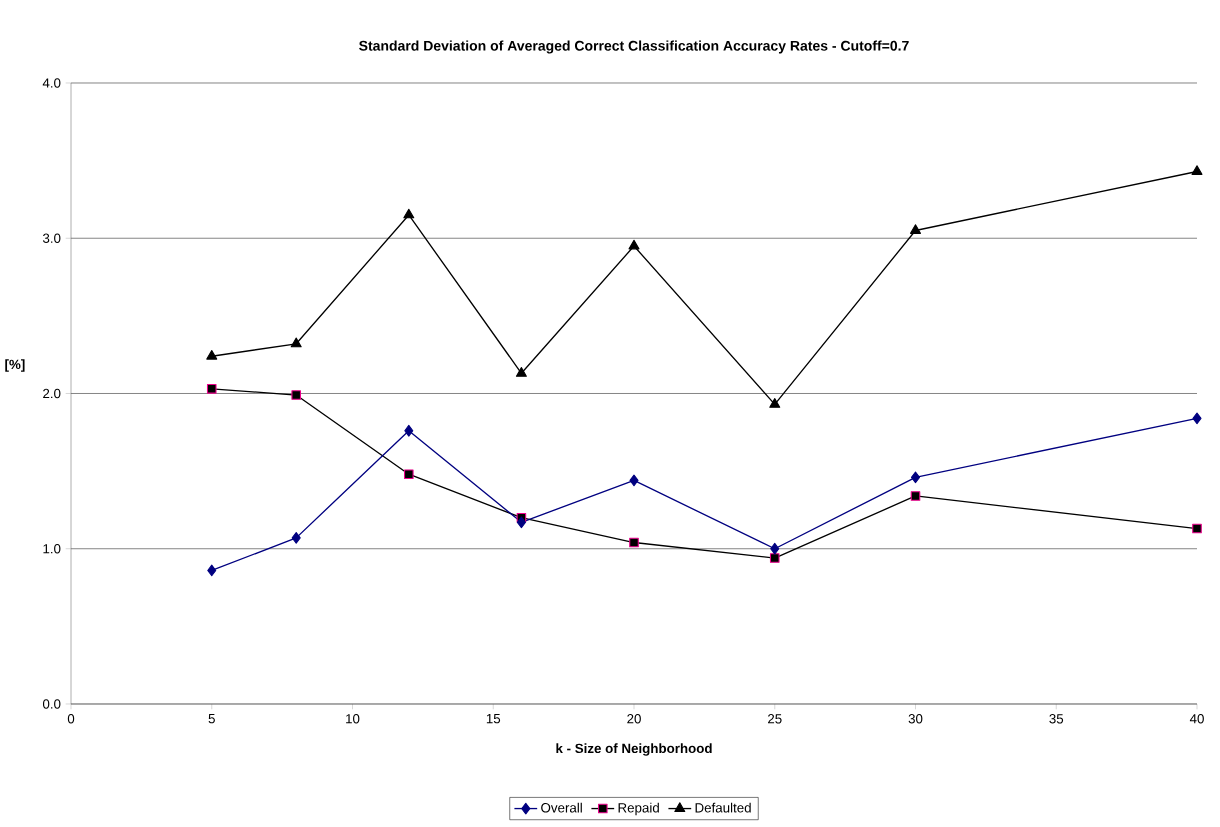  I want to click on legend-label: Defaulted, so click(723, 807).